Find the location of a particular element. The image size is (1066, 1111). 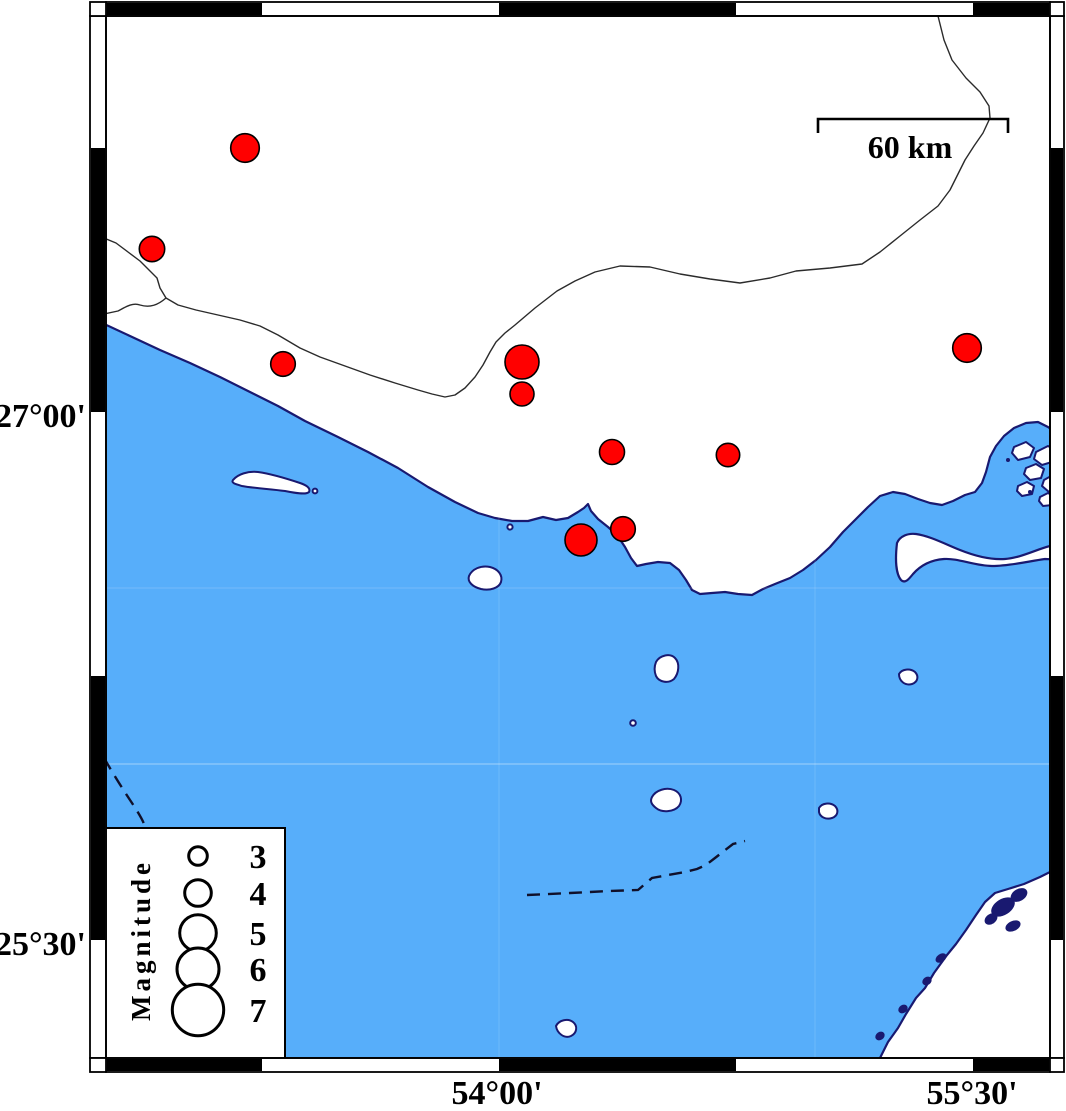

lon-label-54-00: 54°00' is located at coordinates (496, 1093).